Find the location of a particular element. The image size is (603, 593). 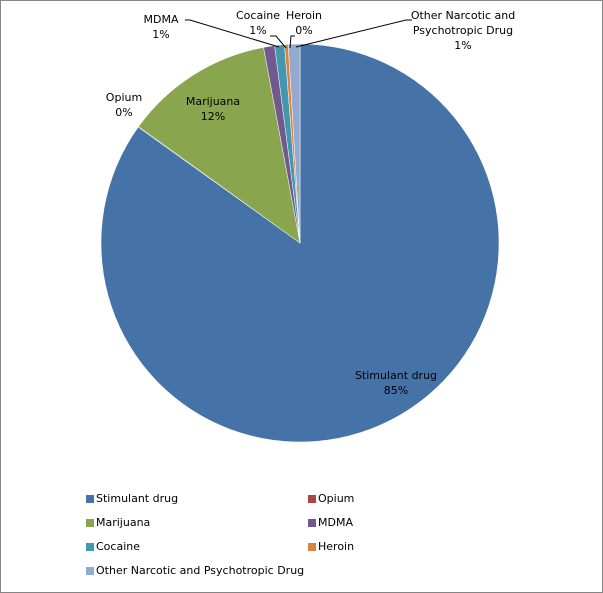

label-name: Stimulant drug is located at coordinates (396, 375).